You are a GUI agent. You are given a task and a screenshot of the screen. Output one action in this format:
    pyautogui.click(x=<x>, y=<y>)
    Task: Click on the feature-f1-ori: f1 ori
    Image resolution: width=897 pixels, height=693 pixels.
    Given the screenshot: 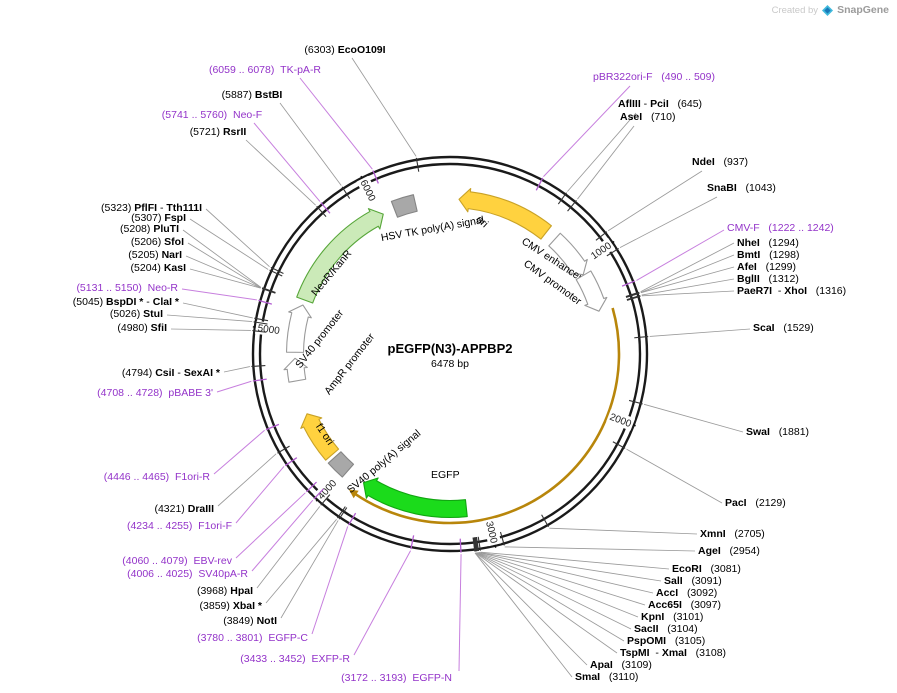 What is the action you would take?
    pyautogui.click(x=320, y=437)
    